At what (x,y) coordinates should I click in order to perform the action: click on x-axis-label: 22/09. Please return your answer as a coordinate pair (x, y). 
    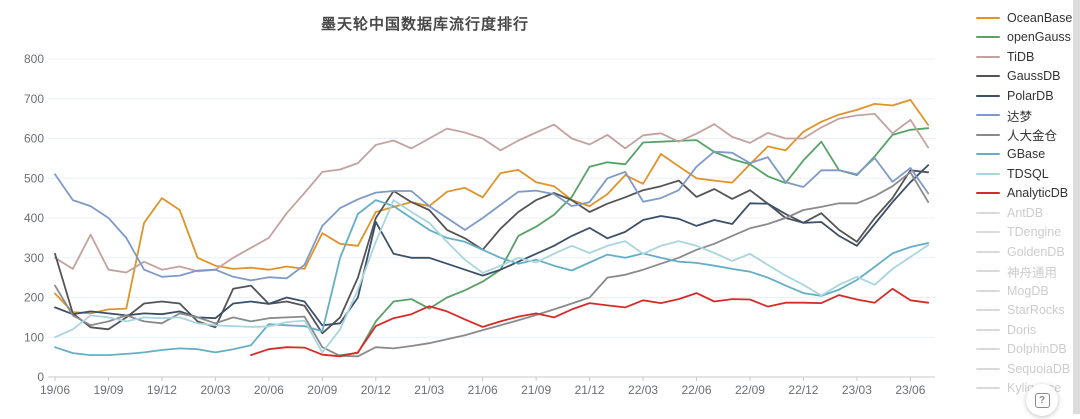
    Looking at the image, I should click on (750, 390).